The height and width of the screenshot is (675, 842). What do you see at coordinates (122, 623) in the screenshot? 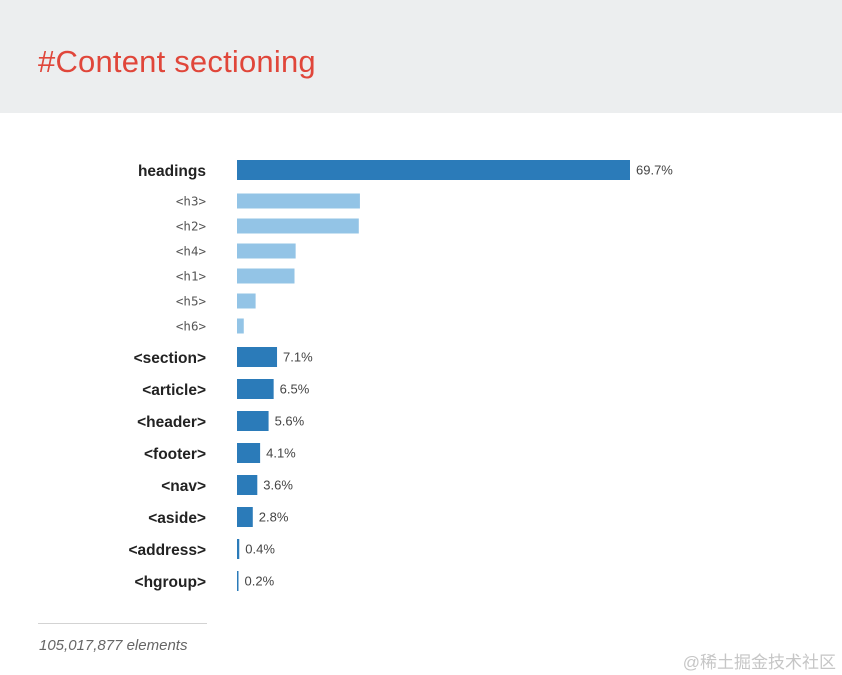
I see `footer-divider` at bounding box center [122, 623].